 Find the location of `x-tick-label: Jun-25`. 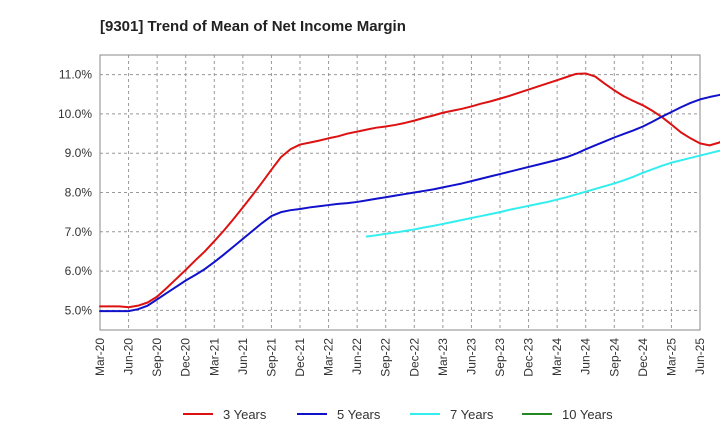

x-tick-label: Jun-25 is located at coordinates (700, 356).